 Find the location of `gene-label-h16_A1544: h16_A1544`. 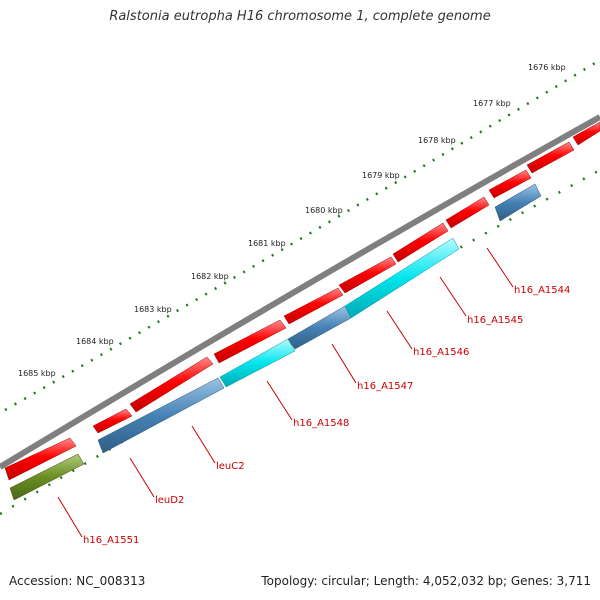

gene-label-h16_A1544: h16_A1544 is located at coordinates (542, 290).